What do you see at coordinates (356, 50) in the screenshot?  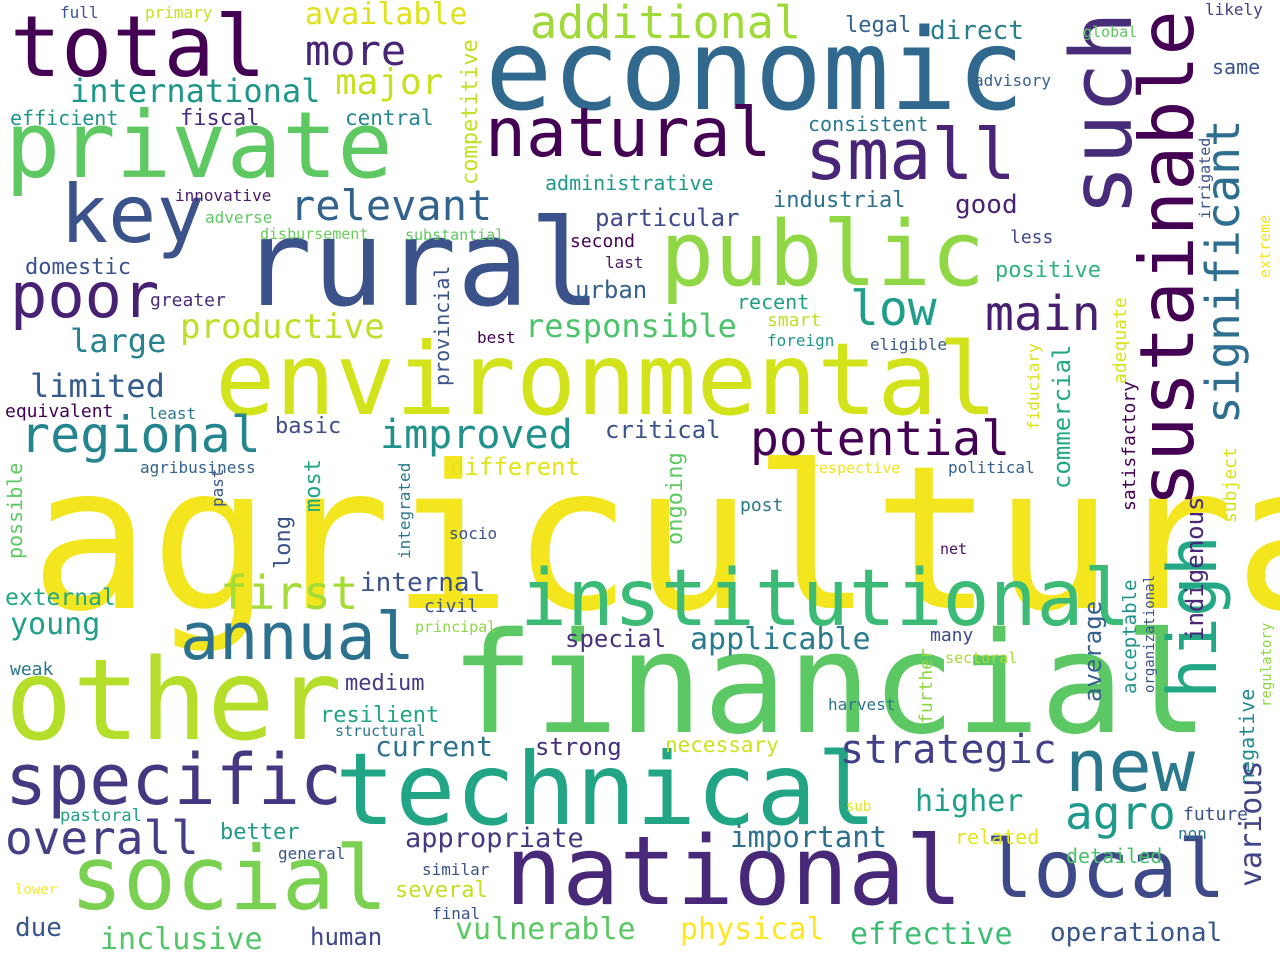 I see `cloud-word: more` at bounding box center [356, 50].